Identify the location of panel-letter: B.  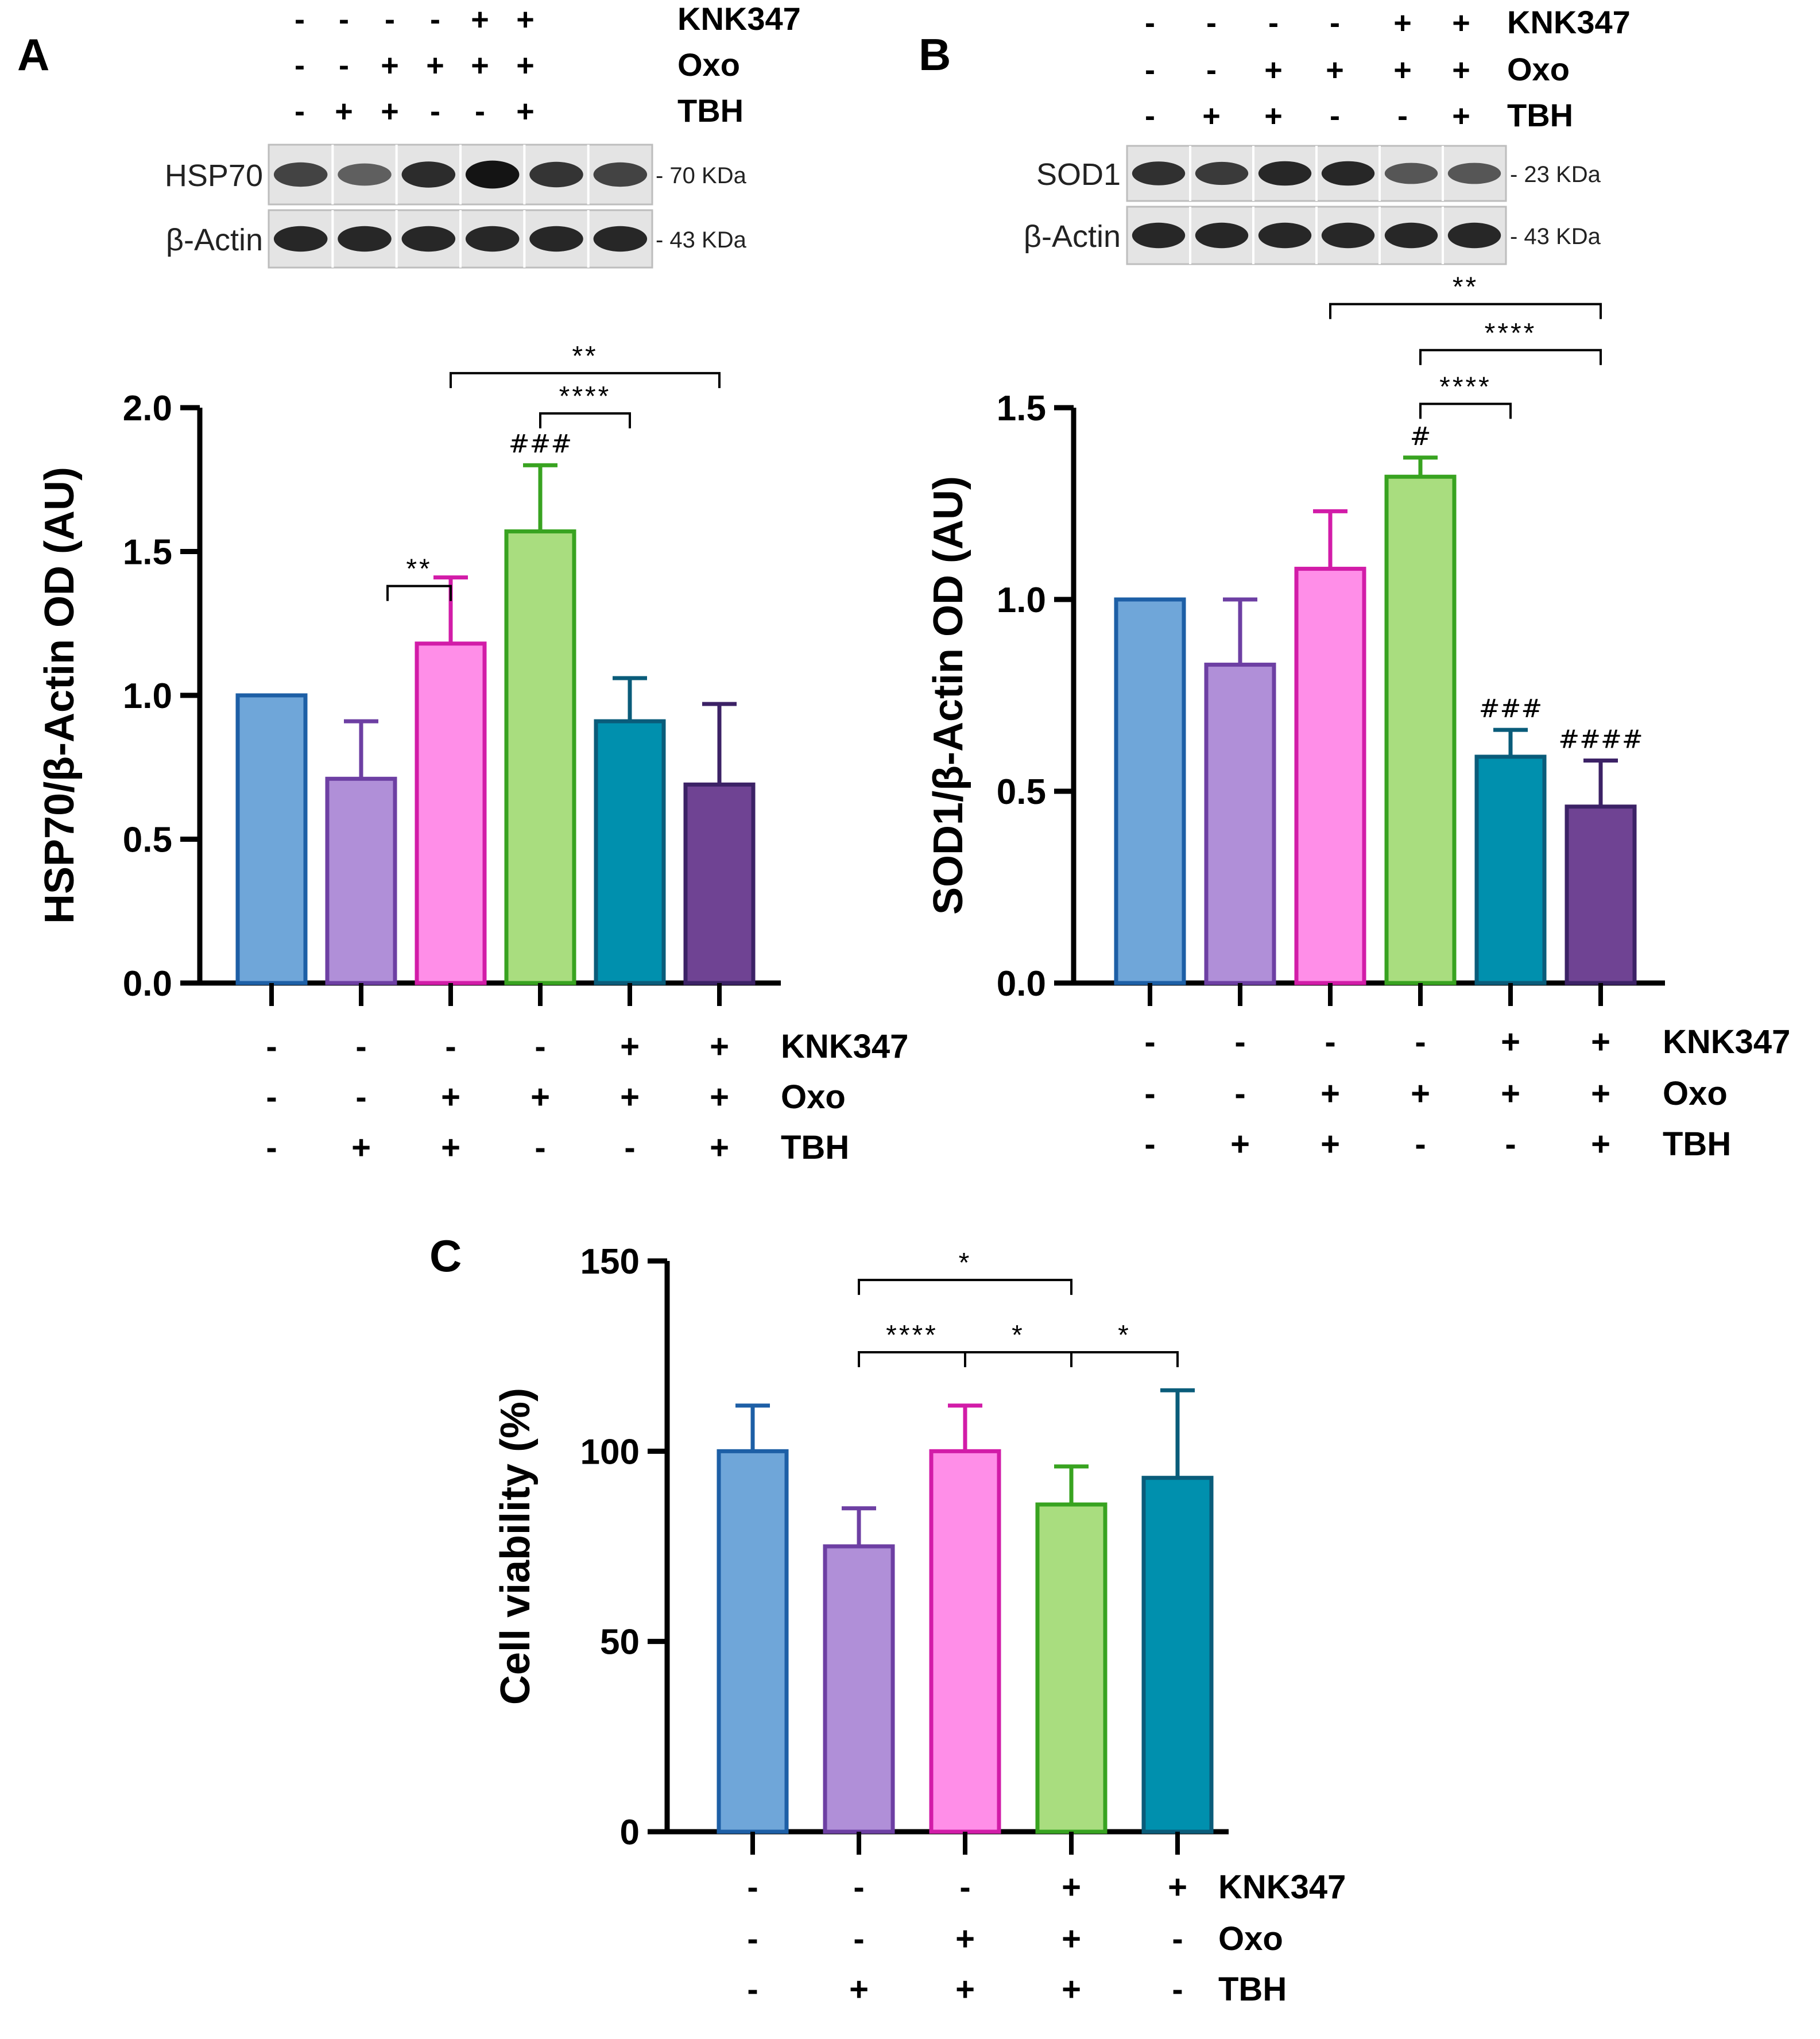
(935, 54).